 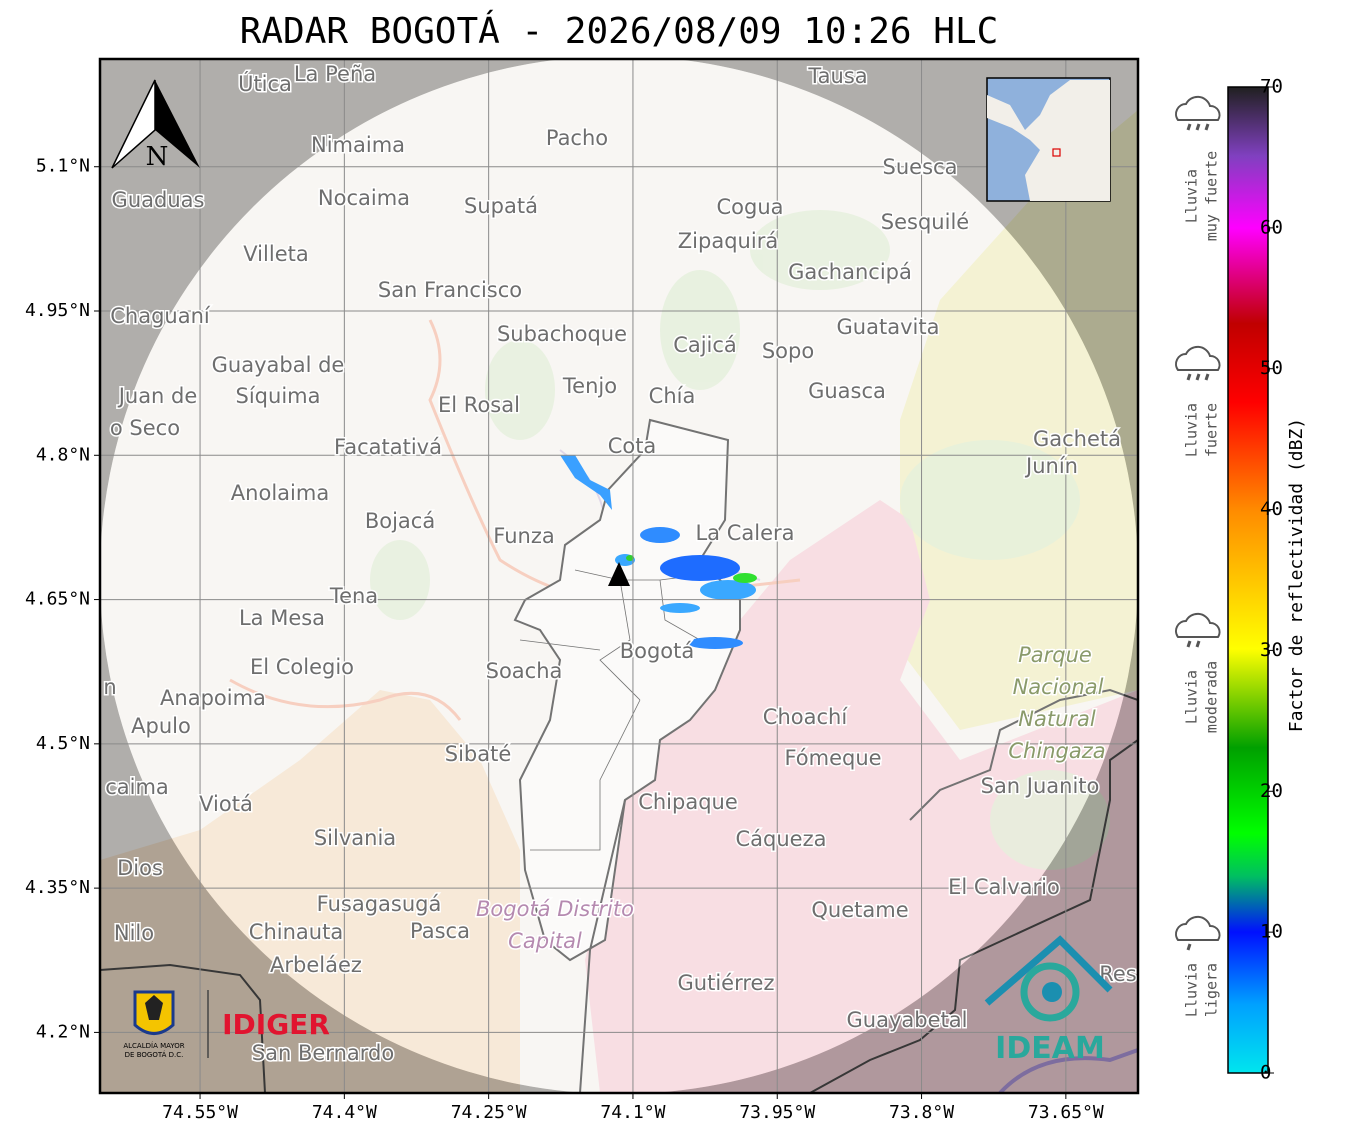 I want to click on place-label: San Francisco, so click(x=450, y=290).